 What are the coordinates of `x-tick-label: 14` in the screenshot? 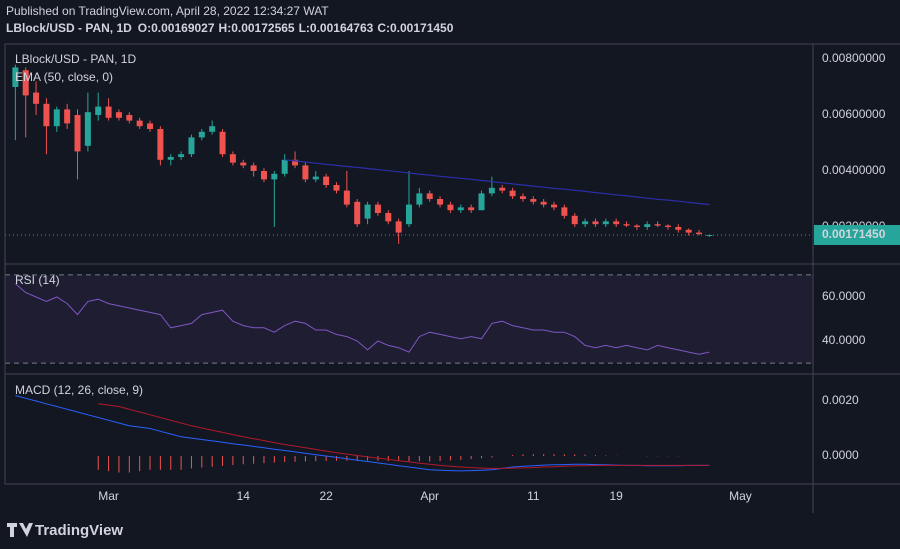 It's located at (244, 496).